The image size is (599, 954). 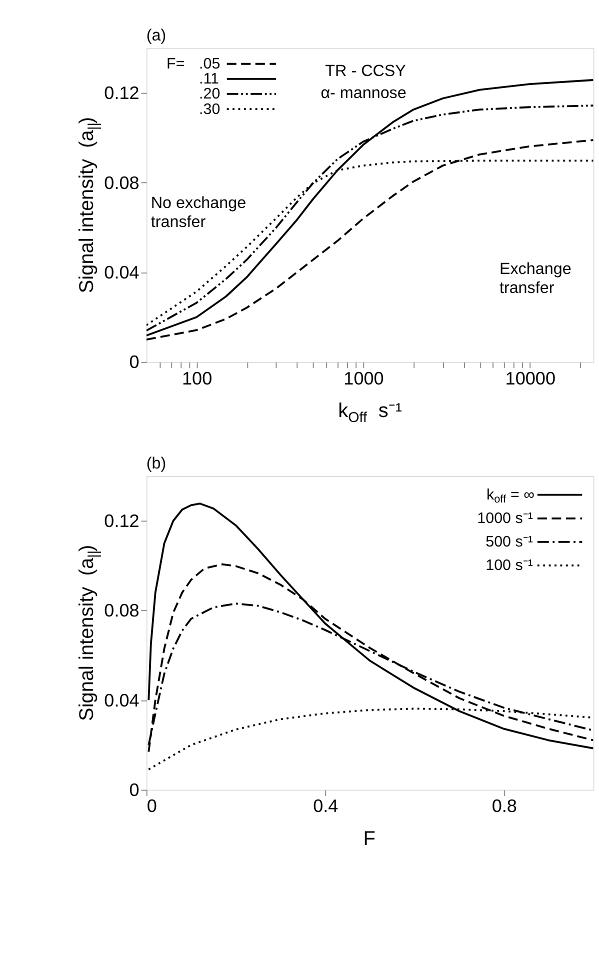 What do you see at coordinates (504, 806) in the screenshot?
I see `x-tick-label: 0.8` at bounding box center [504, 806].